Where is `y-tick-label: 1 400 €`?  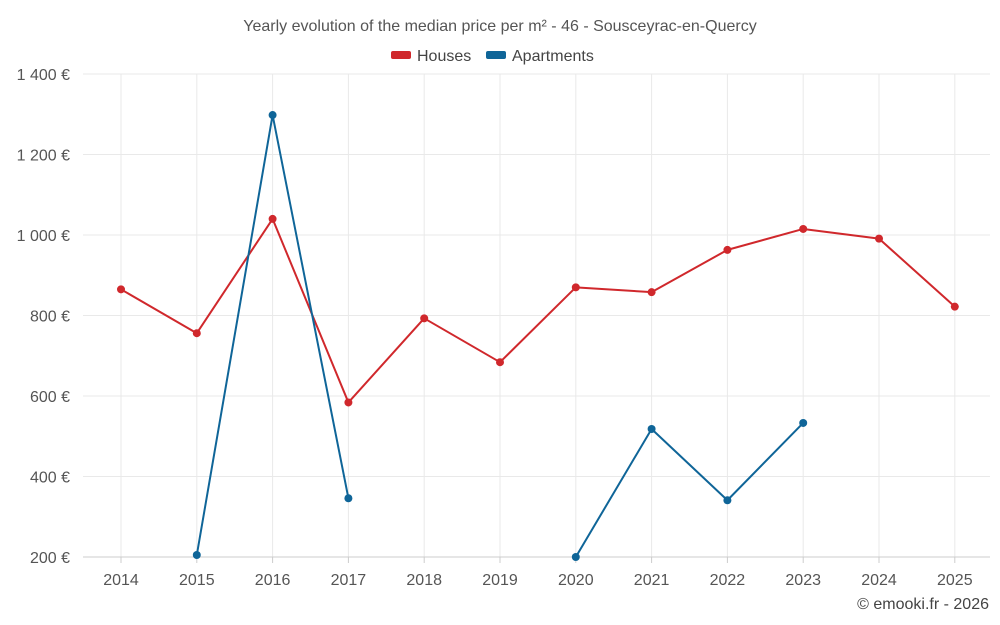 y-tick-label: 1 400 € is located at coordinates (43, 75).